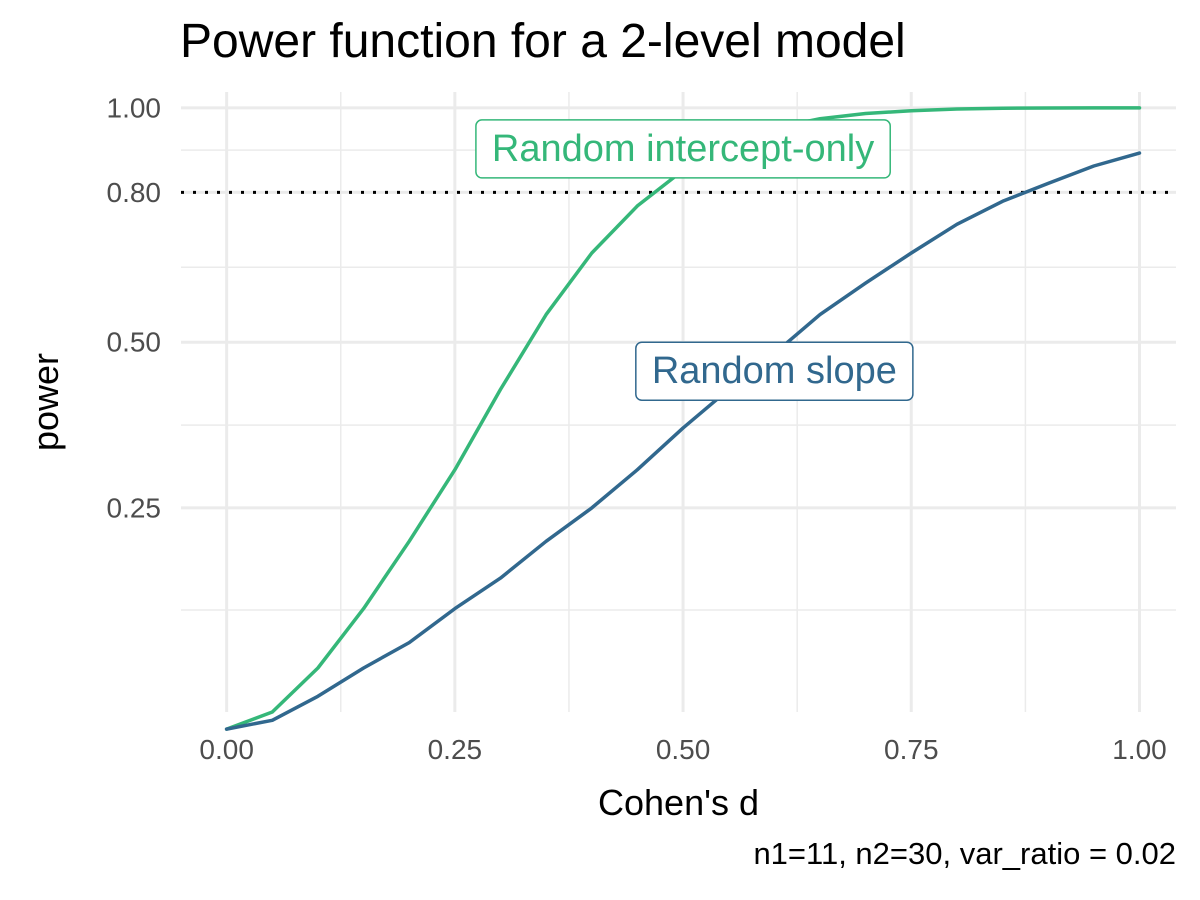 This screenshot has width=1200, height=900. I want to click on series-label-0: Random intercept-only, so click(683, 149).